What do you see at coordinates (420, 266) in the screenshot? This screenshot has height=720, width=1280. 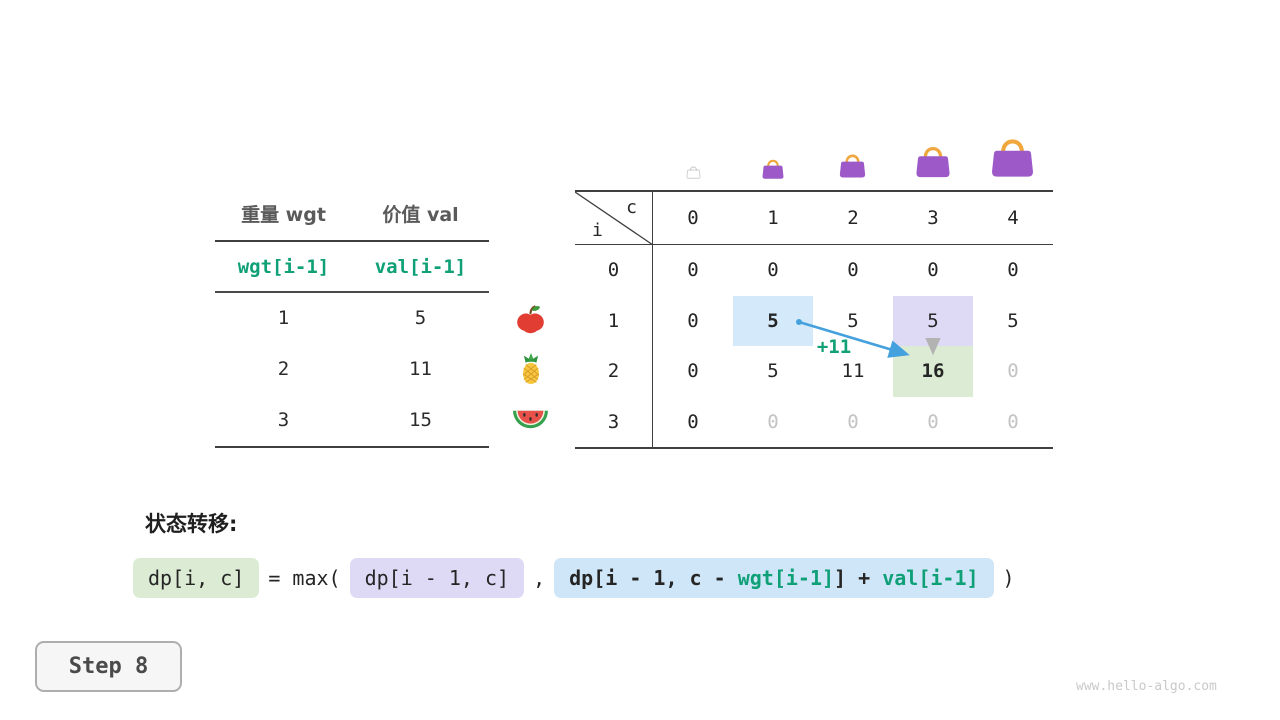 I see `val-var-label: val[i-1]` at bounding box center [420, 266].